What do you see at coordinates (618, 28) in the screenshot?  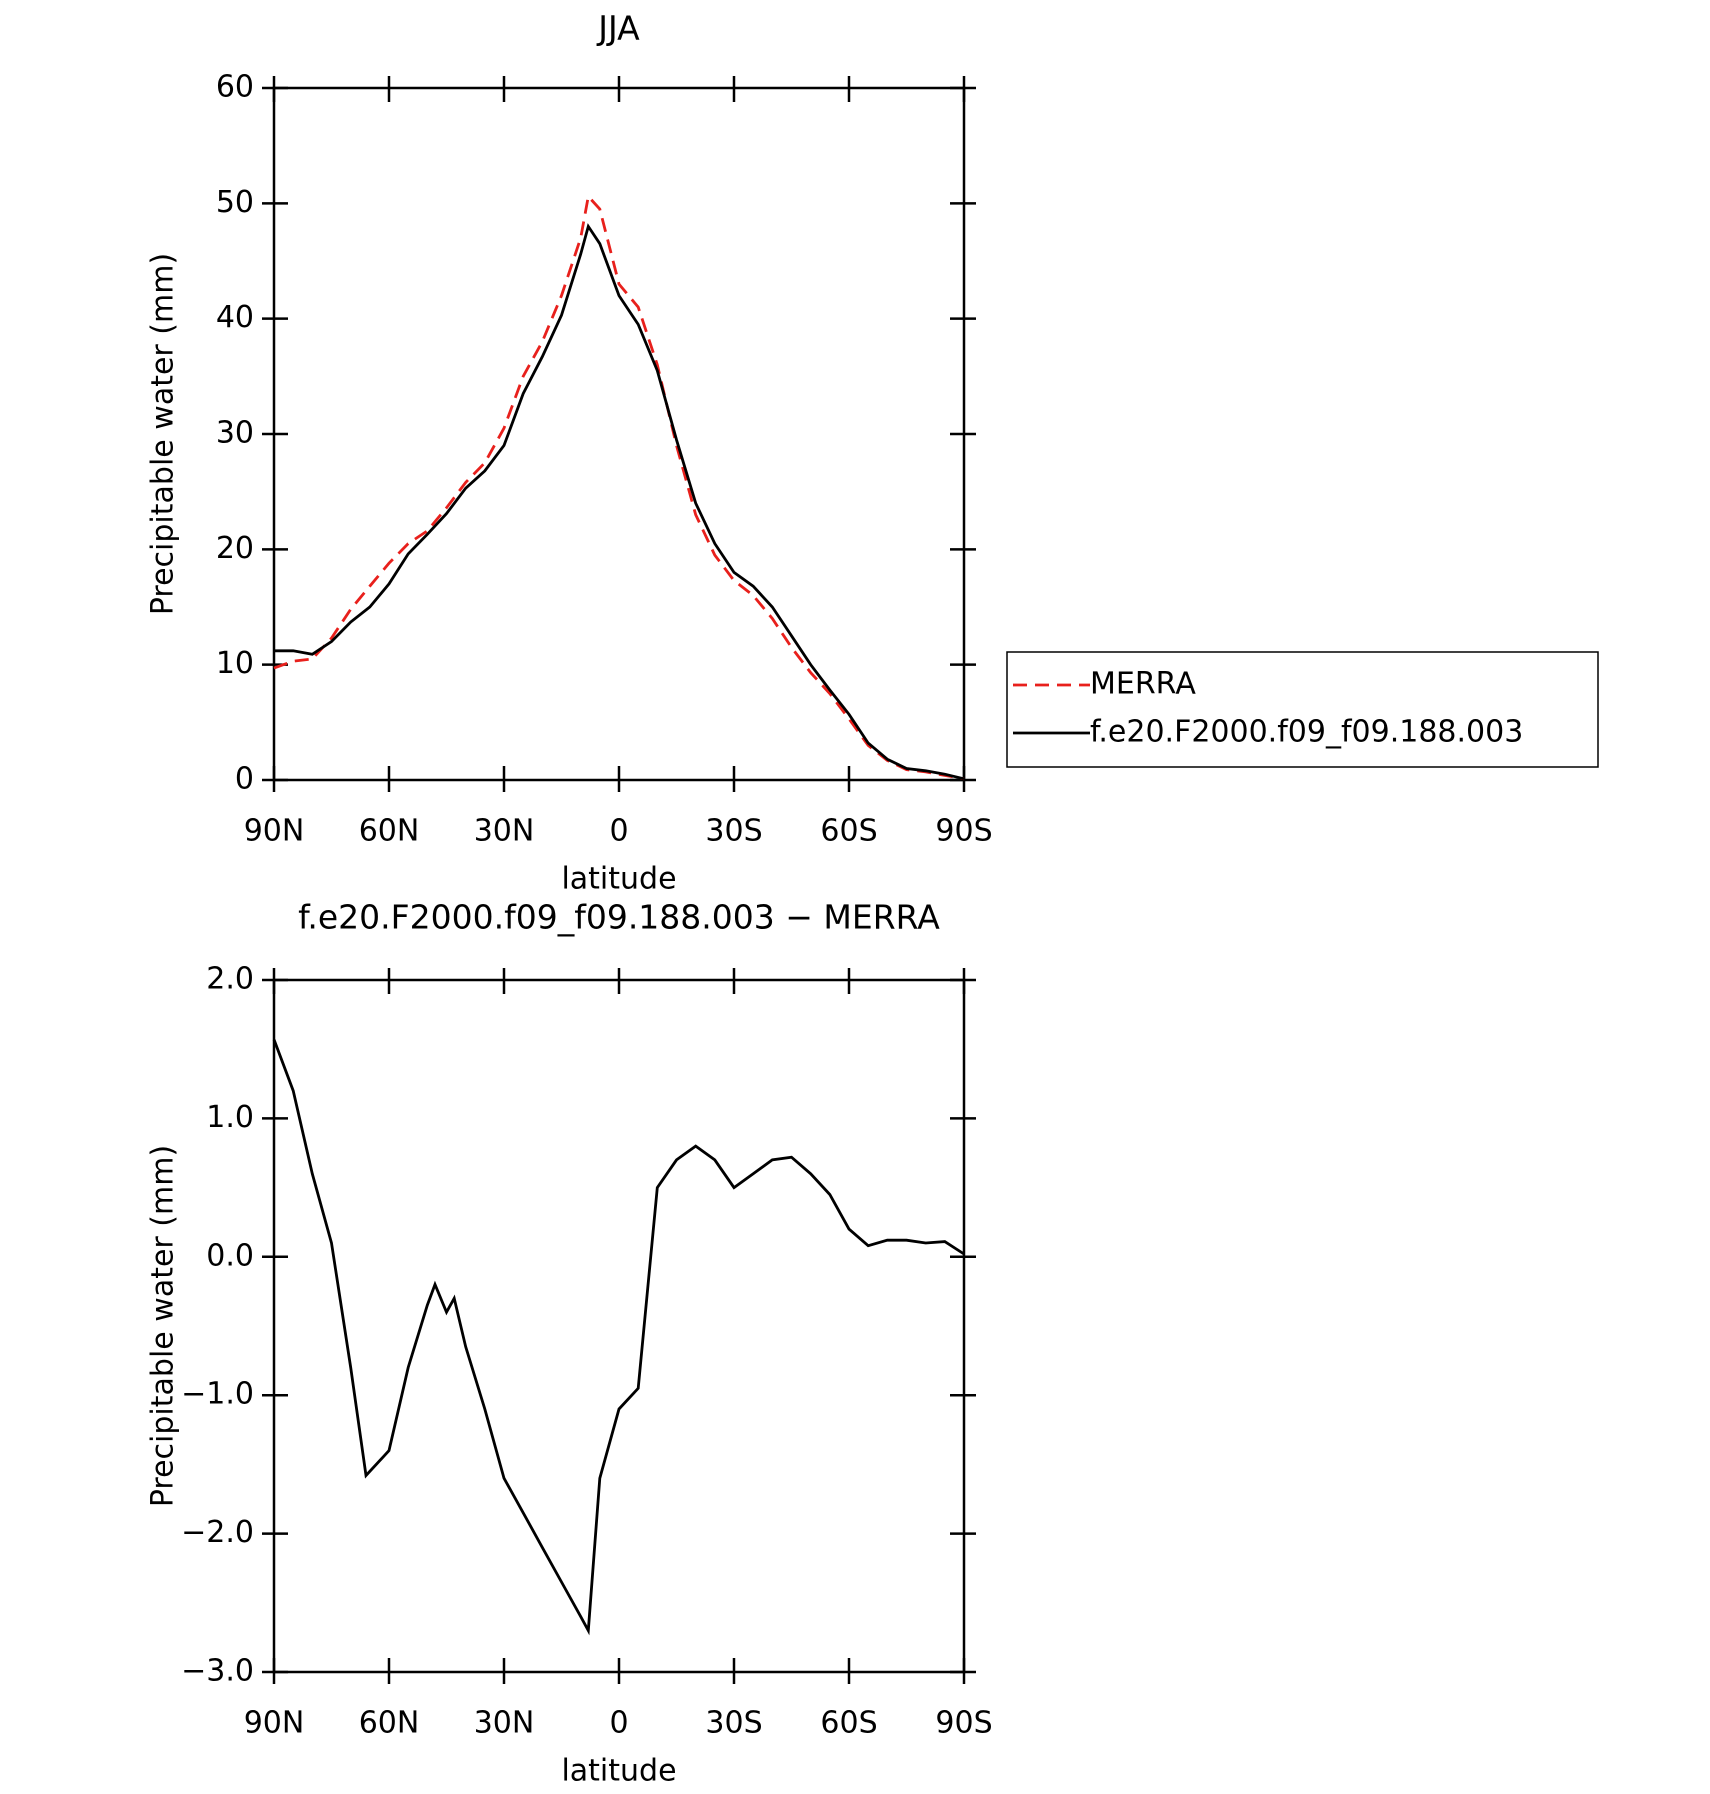 I see `chart-title: JJA` at bounding box center [618, 28].